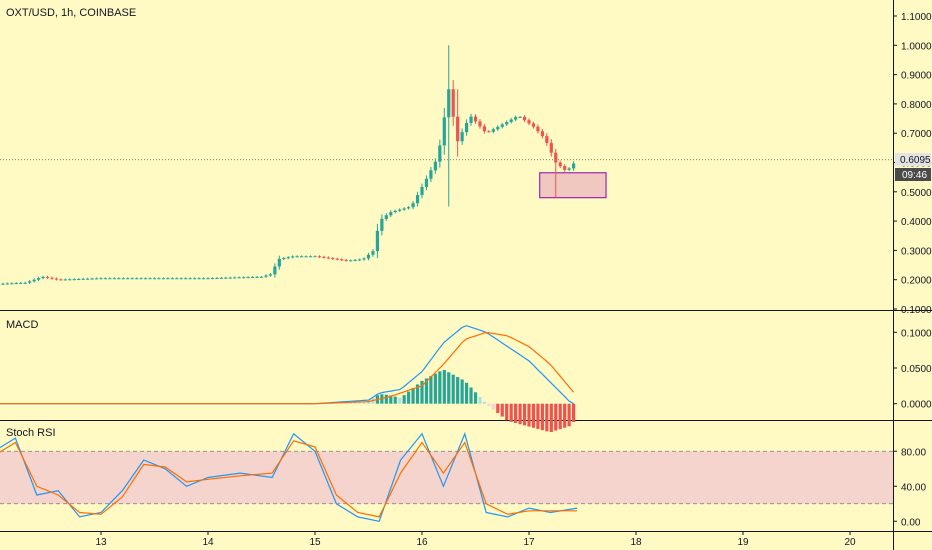 Image resolution: width=932 pixels, height=550 pixels. Describe the element at coordinates (446, 179) in the screenshot. I see `support-zone-layer` at that location.